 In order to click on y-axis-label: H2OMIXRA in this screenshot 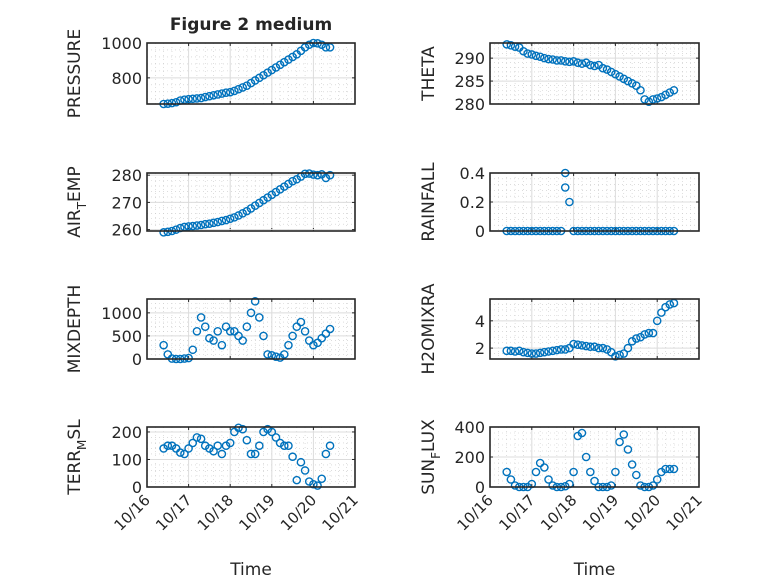, I will do `click(429, 328)`.